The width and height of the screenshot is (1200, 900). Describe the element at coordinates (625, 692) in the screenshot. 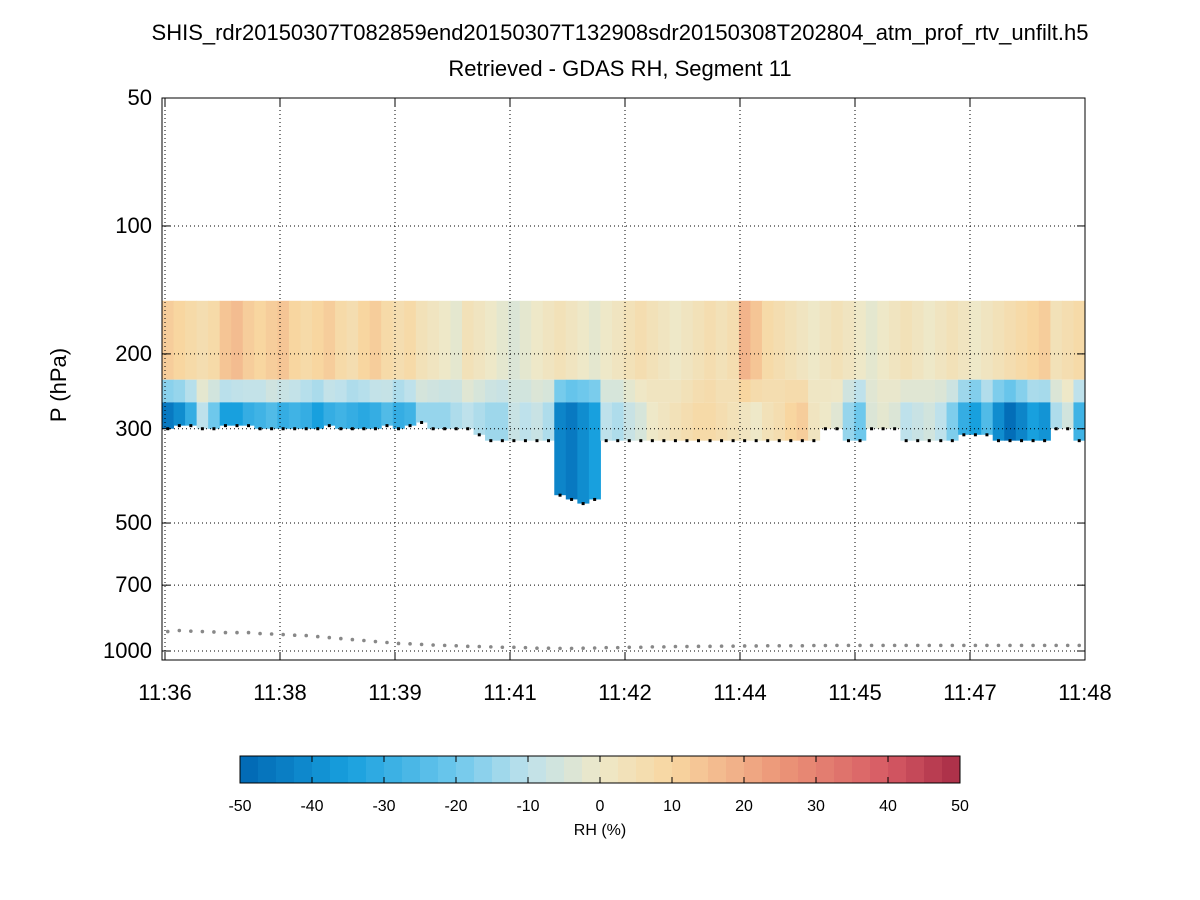

I see `x-tick-label: 11:42` at that location.